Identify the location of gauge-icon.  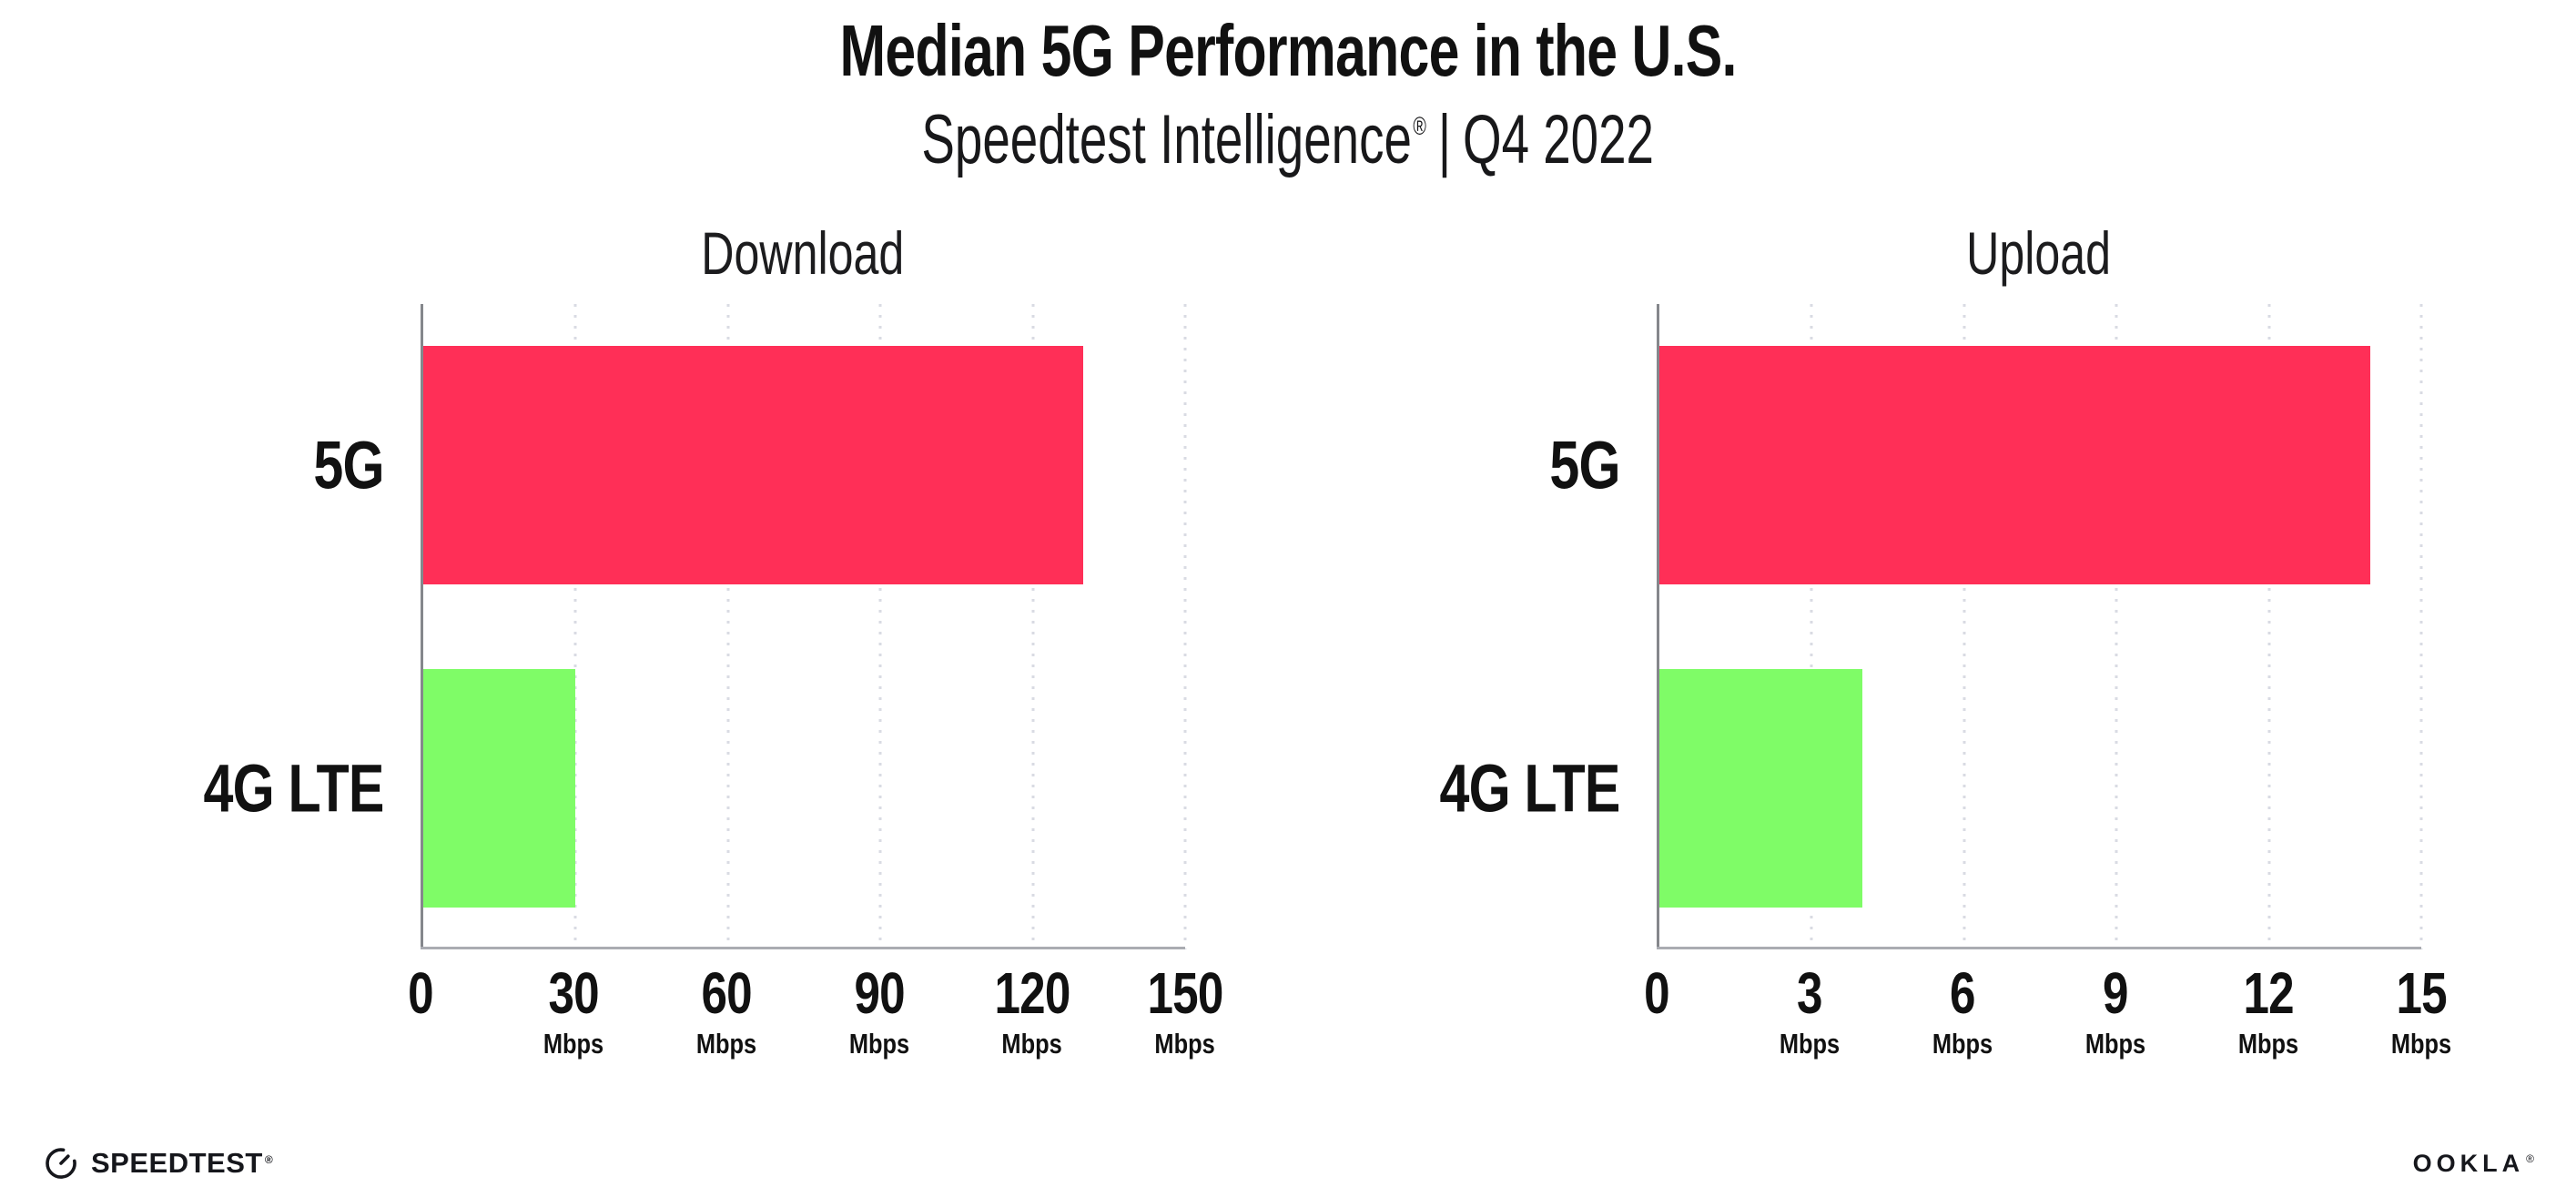
(61, 1163).